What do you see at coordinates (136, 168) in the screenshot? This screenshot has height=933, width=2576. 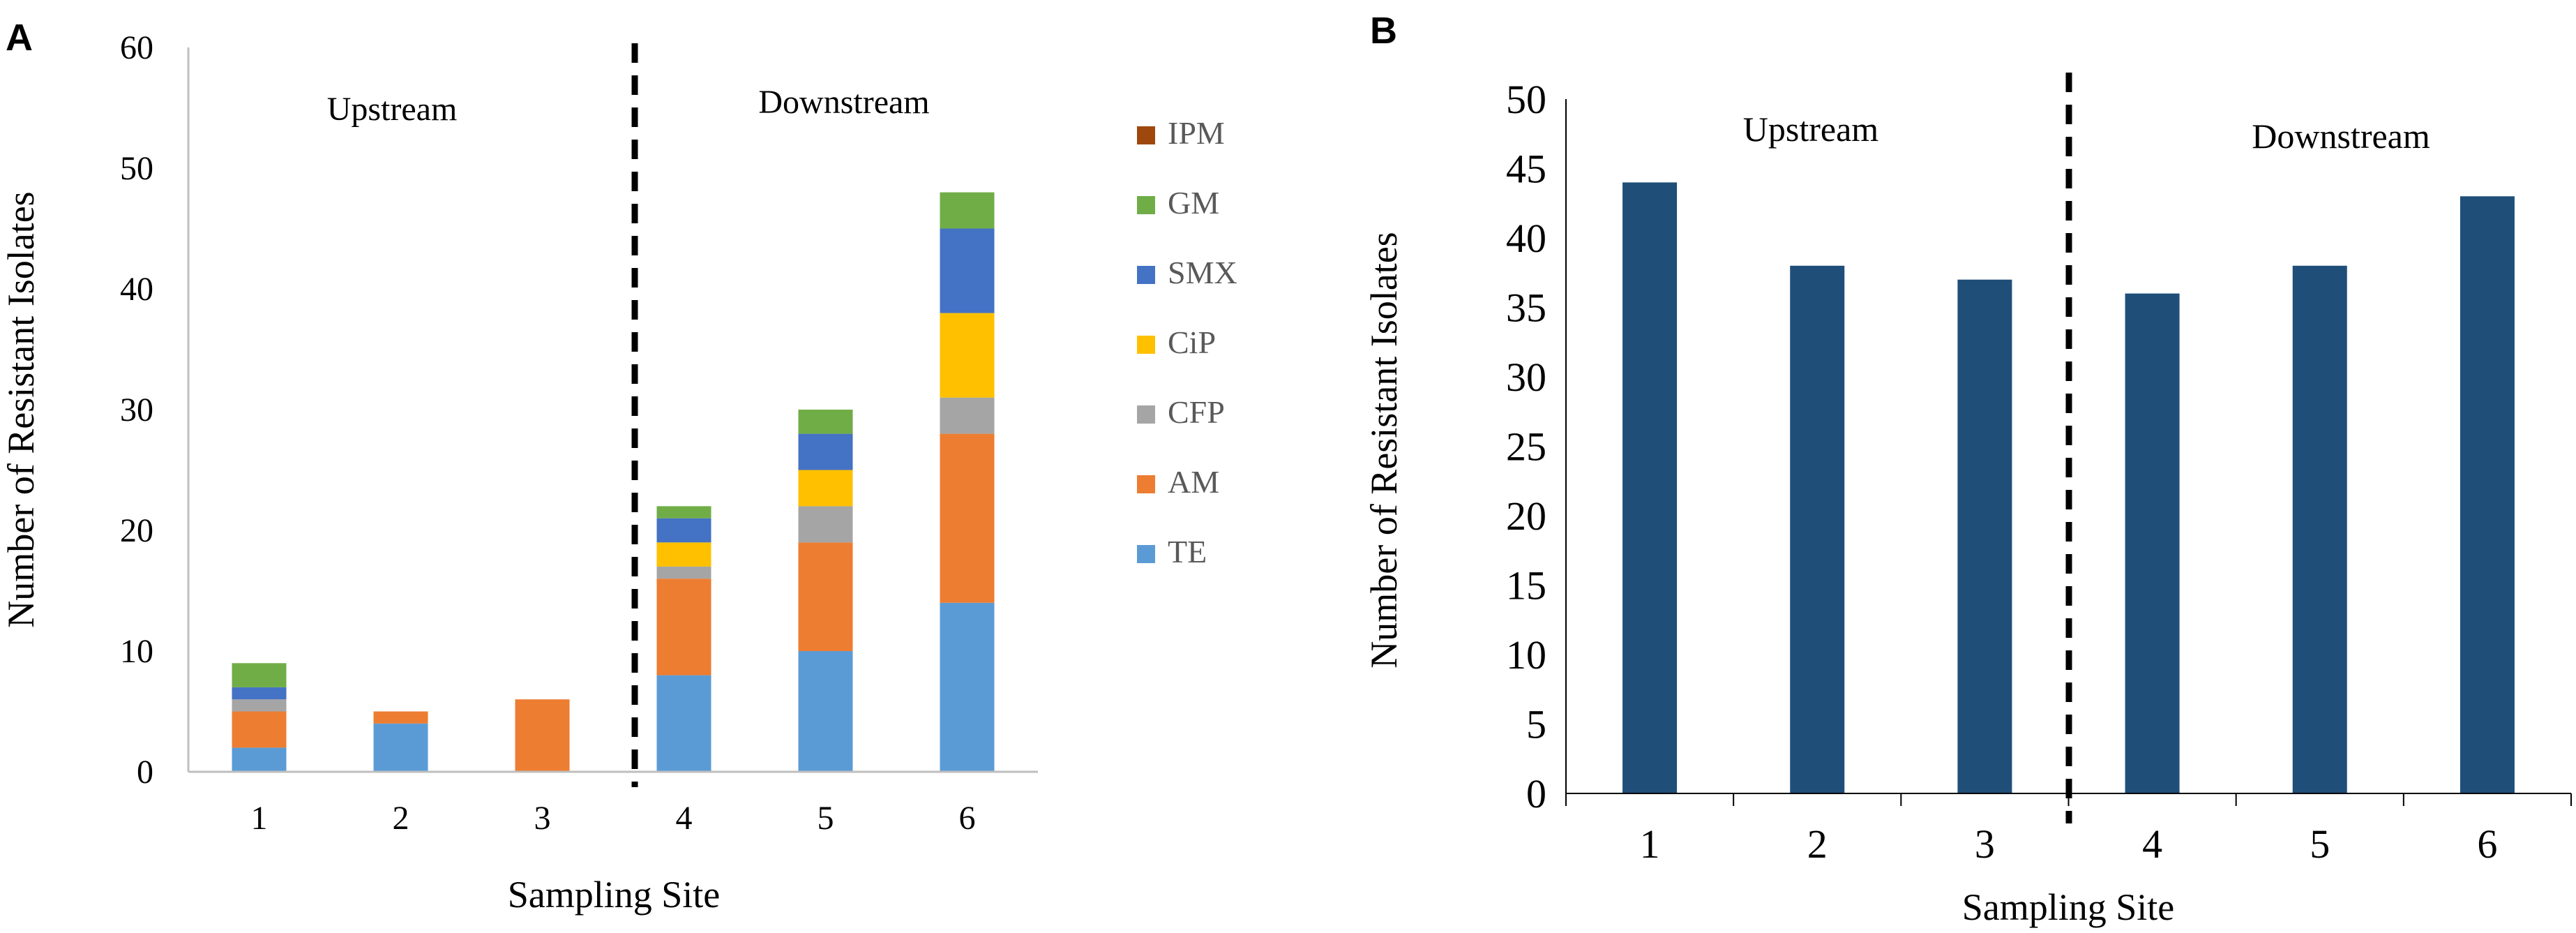 I see `panel-a-y-tick-label: 50` at bounding box center [136, 168].